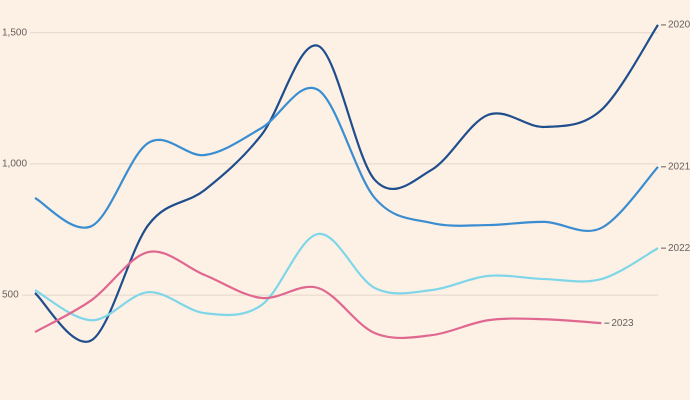 The width and height of the screenshot is (690, 400). Describe the element at coordinates (679, 166) in the screenshot. I see `series-label: 2021` at that location.